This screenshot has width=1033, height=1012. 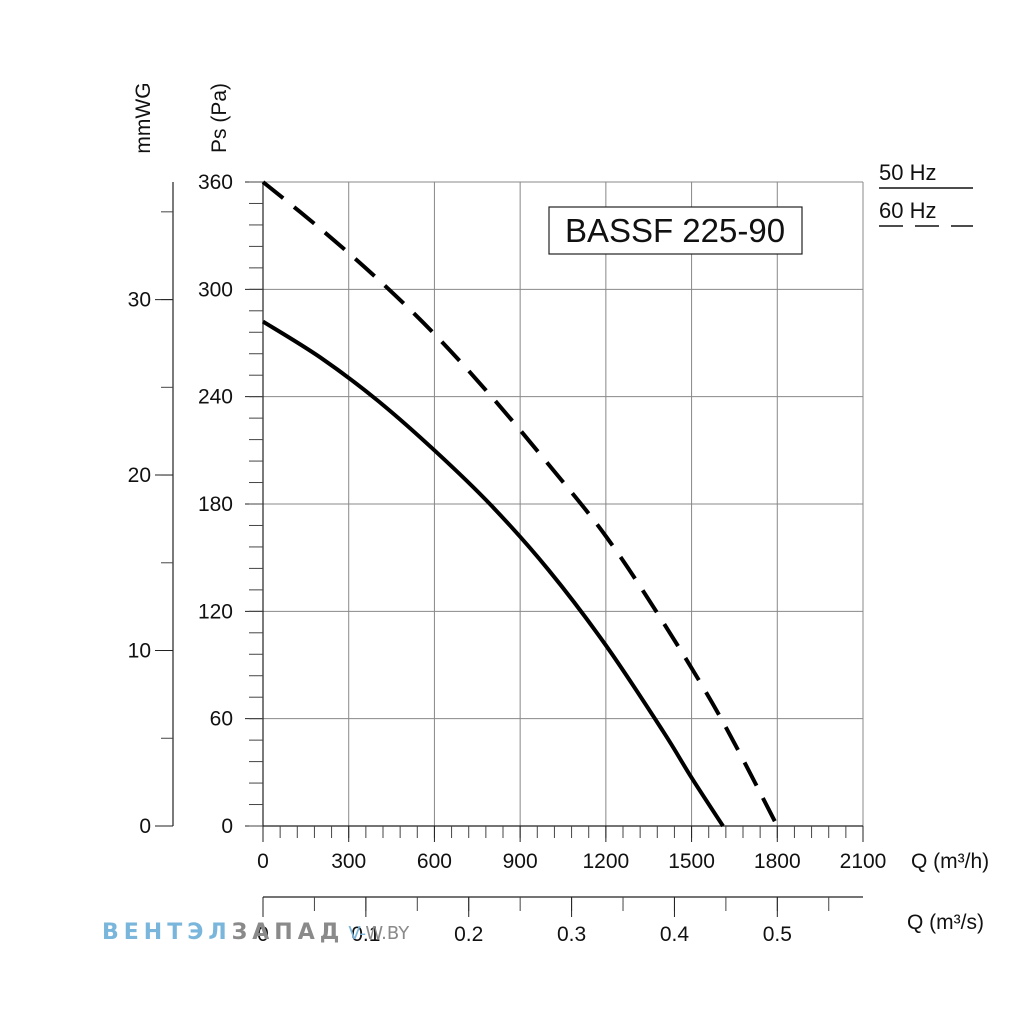 I want to click on x2-tick-label: 0.1, so click(x=365, y=934).